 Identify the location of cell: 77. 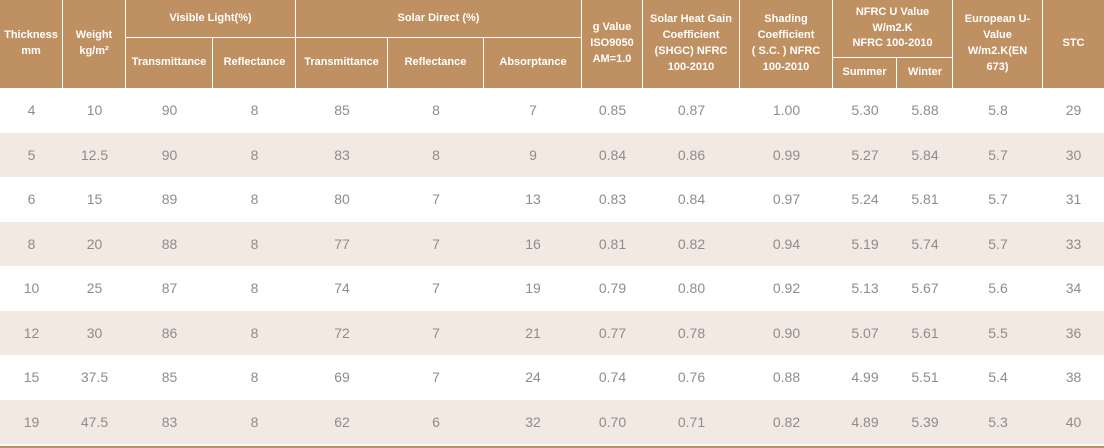
(342, 243).